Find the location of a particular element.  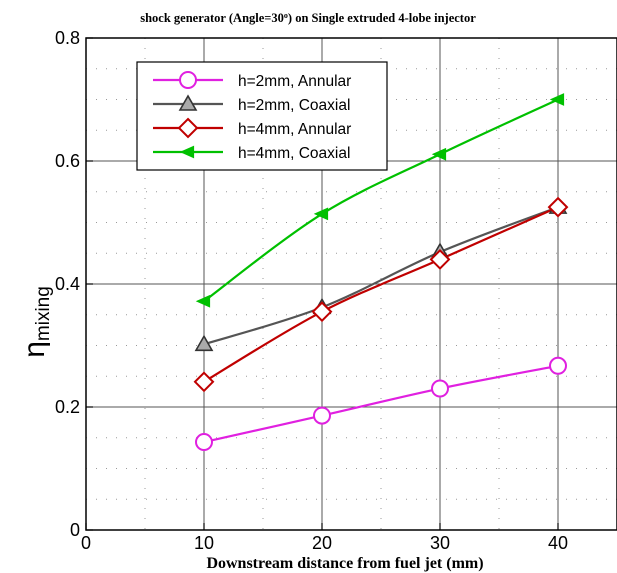

x-tick-label: 20 is located at coordinates (322, 543).